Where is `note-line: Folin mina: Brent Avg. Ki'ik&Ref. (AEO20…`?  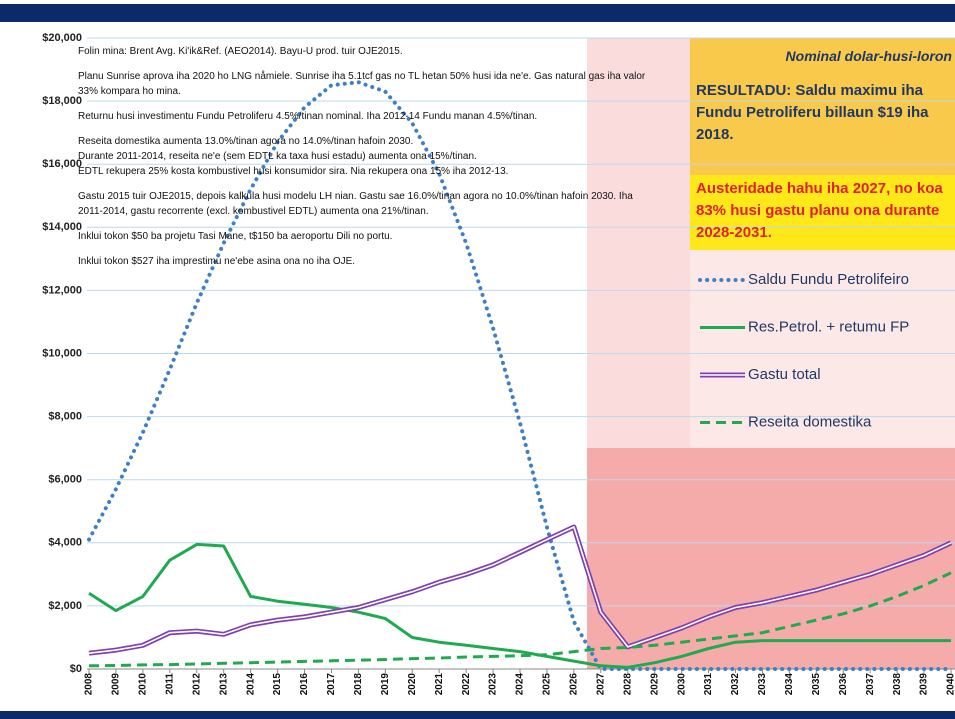
note-line: Folin mina: Brent Avg. Ki'ik&Ref. (AEO20… is located at coordinates (240, 51).